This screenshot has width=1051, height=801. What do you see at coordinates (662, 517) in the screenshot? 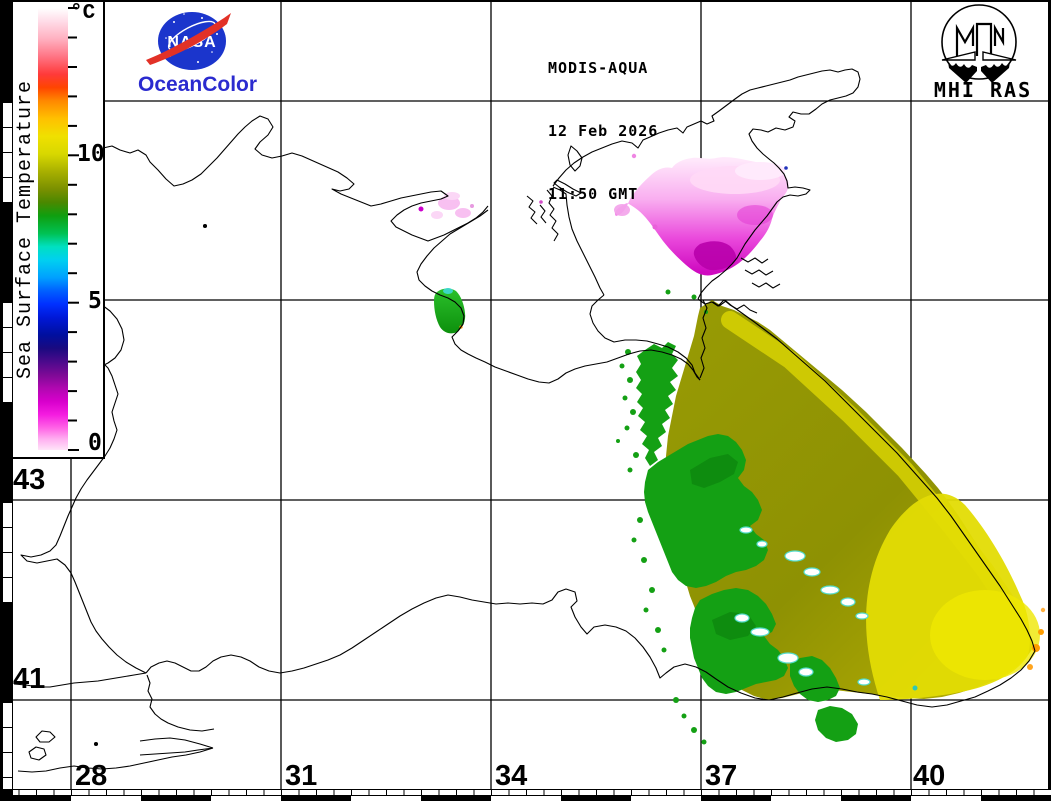
I see `green-specks` at bounding box center [662, 517].